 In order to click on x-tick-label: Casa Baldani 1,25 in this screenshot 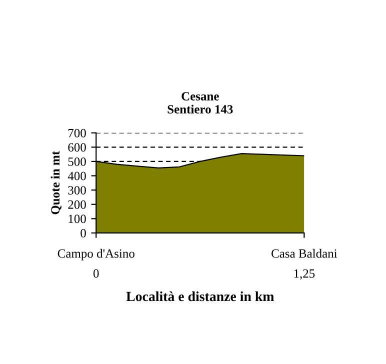, I will do `click(305, 264)`.